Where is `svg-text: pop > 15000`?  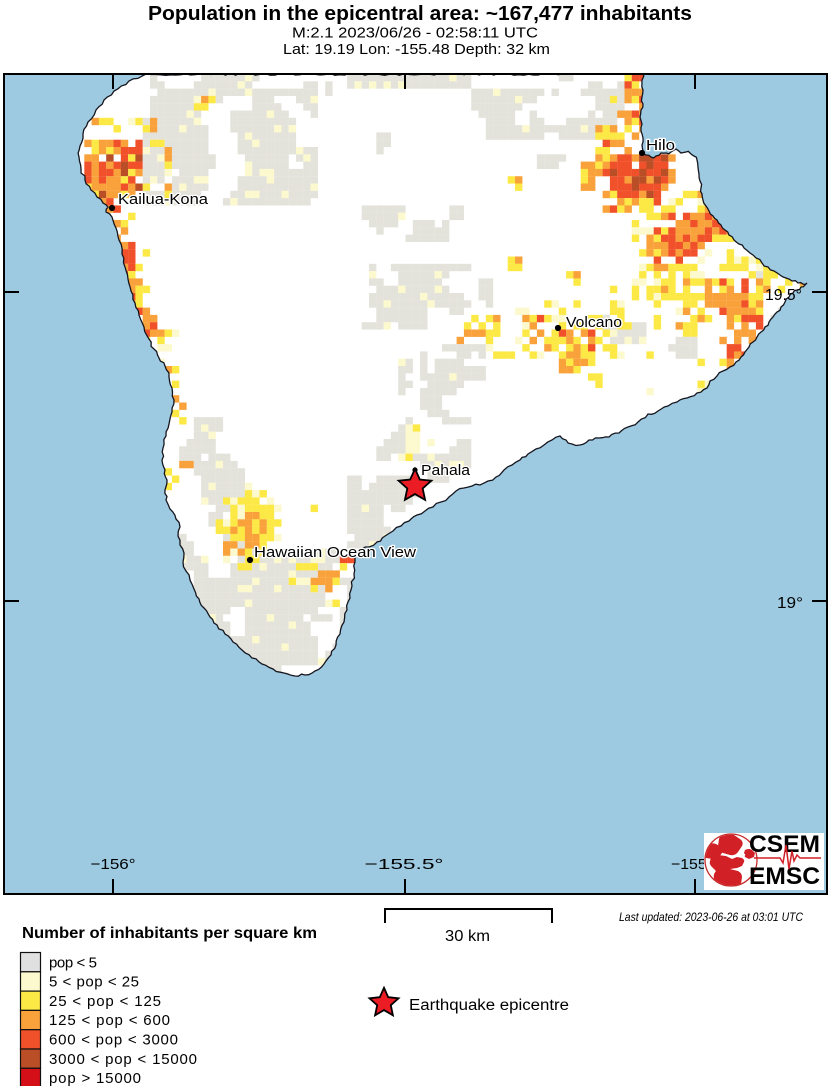
svg-text: pop > 15000 is located at coordinates (95, 1078).